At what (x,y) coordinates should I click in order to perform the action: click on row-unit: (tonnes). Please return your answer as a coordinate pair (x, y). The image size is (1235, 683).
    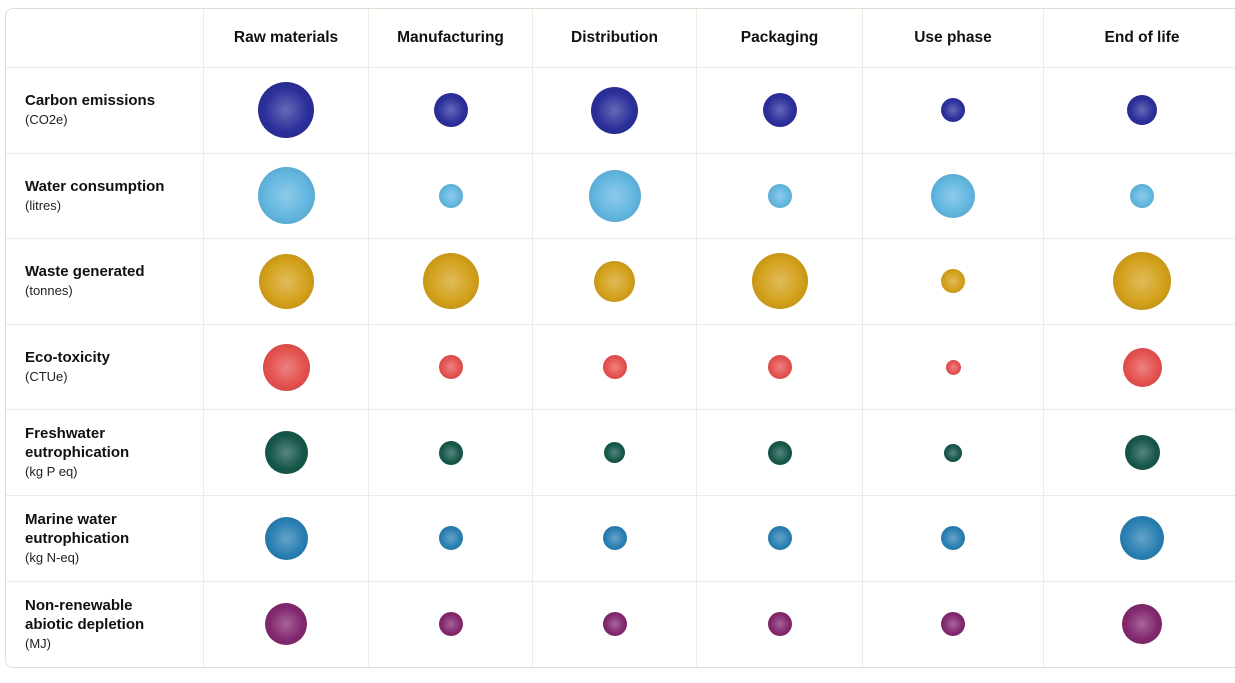
    Looking at the image, I should click on (49, 291).